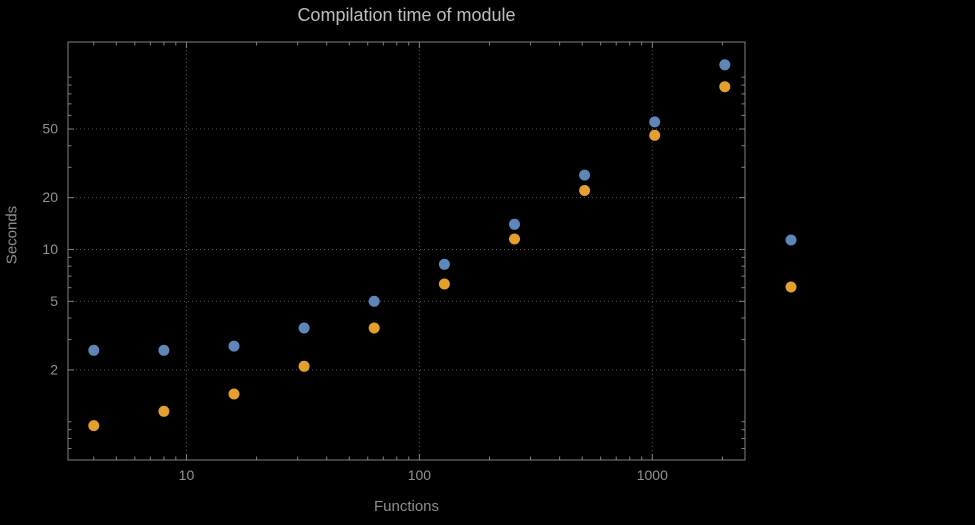 The image size is (975, 525). What do you see at coordinates (406, 506) in the screenshot?
I see `x-axis-label: Functions` at bounding box center [406, 506].